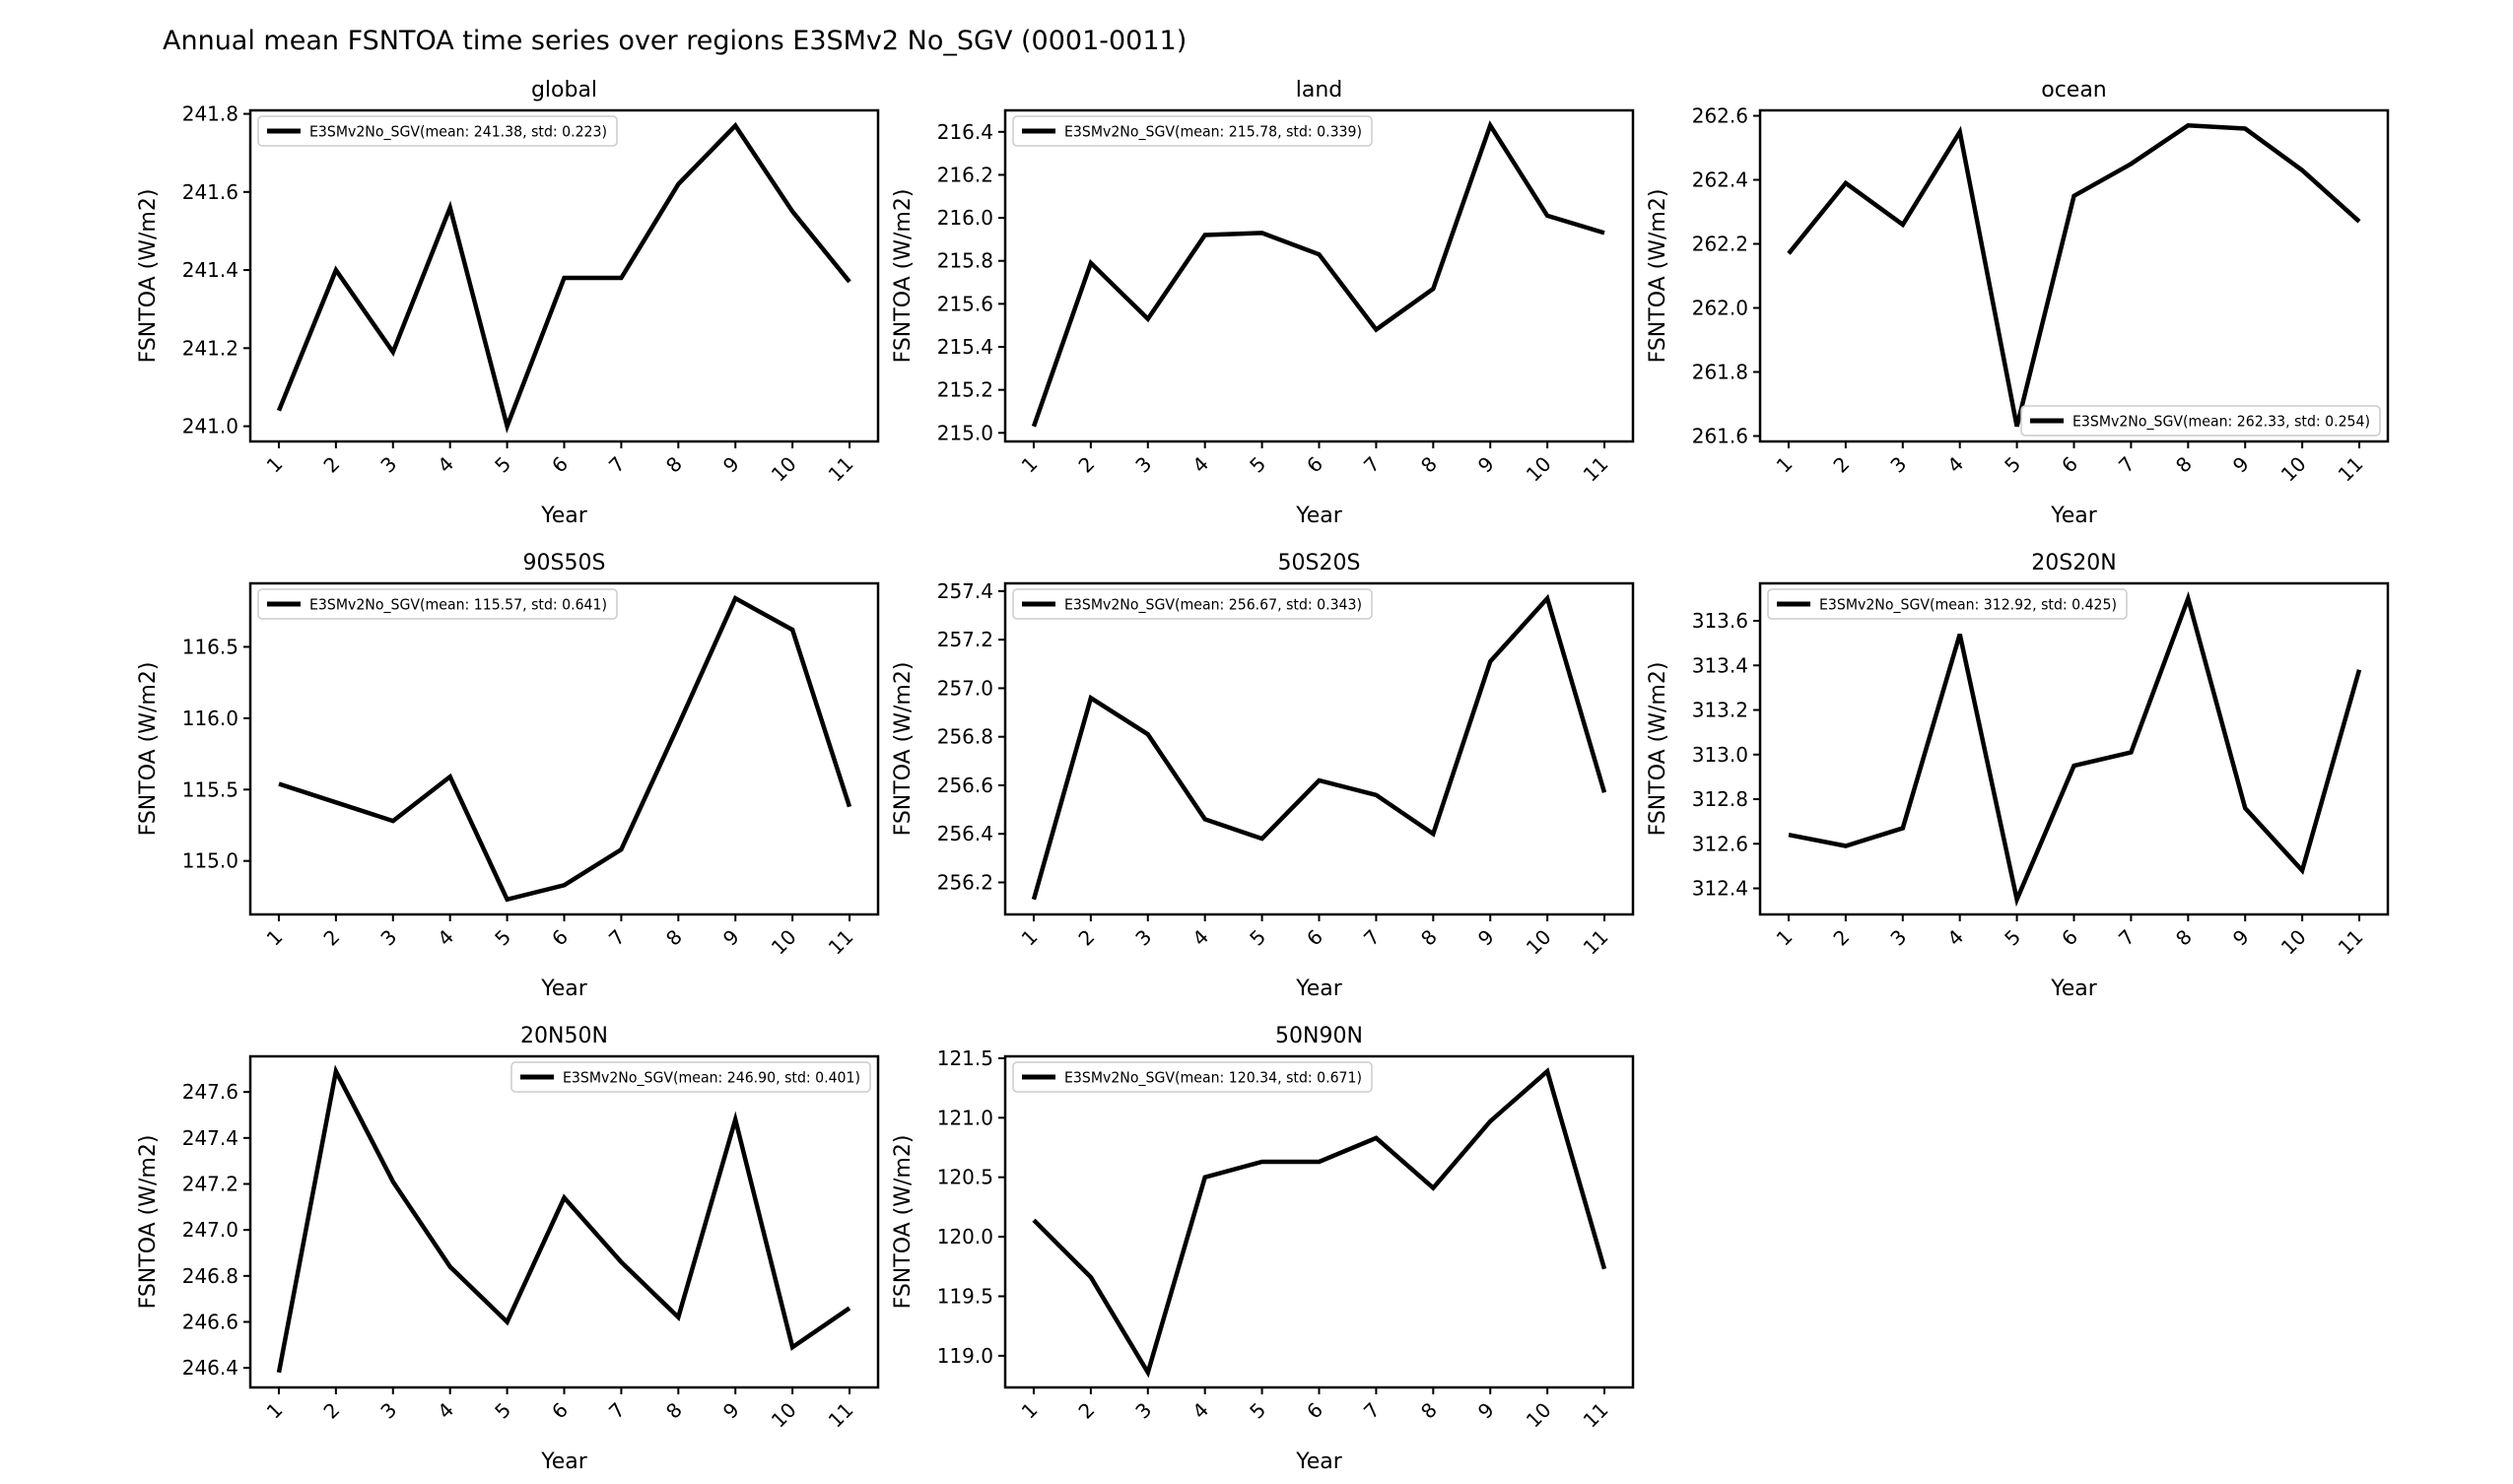 The height and width of the screenshot is (1484, 2513). I want to click on y-tick-label: 261.8, so click(1720, 371).